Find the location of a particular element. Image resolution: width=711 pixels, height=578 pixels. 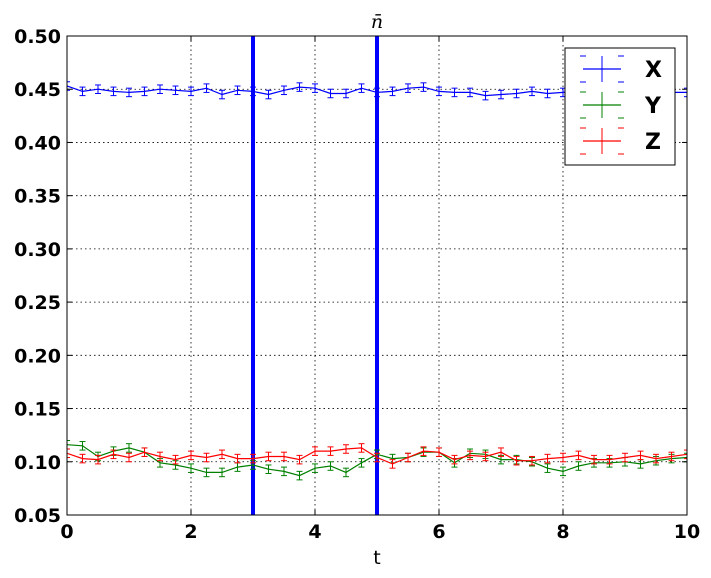

chart-title: n̄ is located at coordinates (377, 22).